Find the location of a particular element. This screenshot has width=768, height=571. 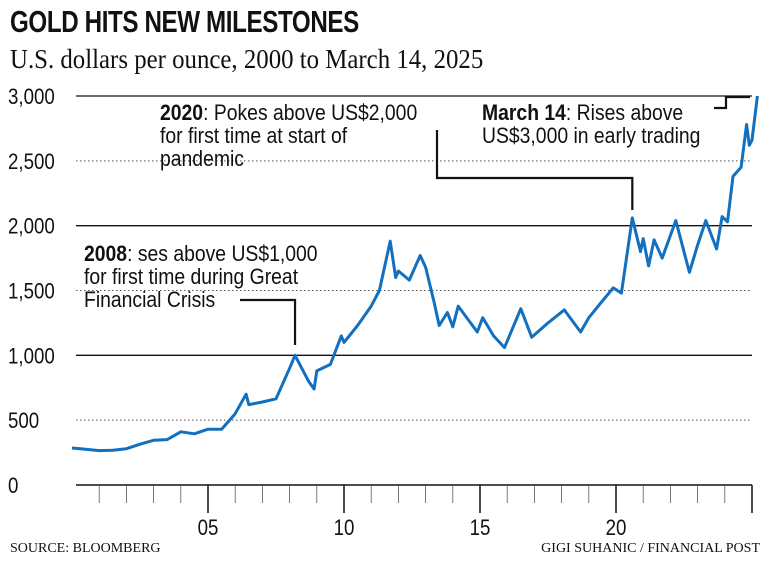

annotation-text-run: : Pokes above US$2,000 is located at coordinates (310, 113).